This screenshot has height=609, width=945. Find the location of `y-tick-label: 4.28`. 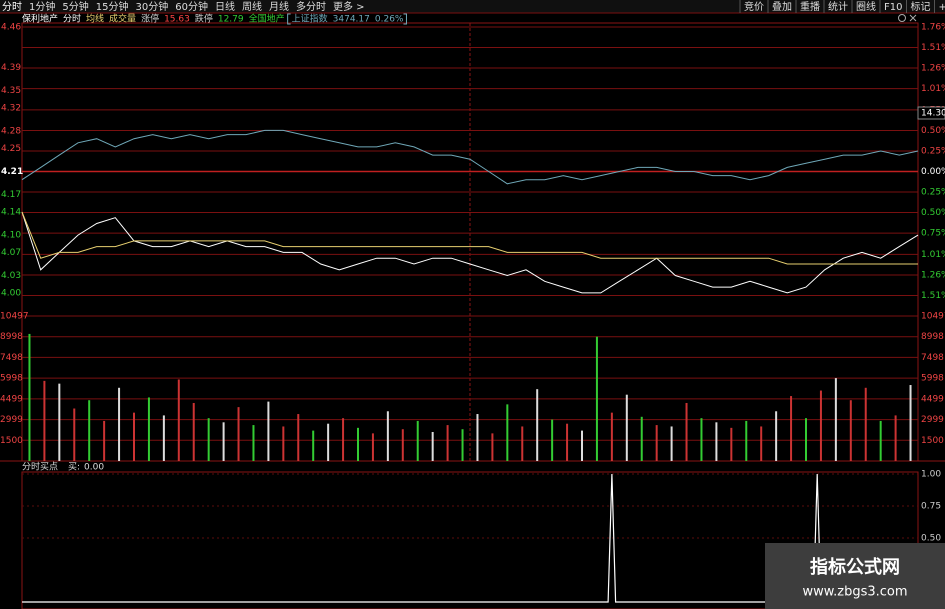

y-tick-label: 4.28 is located at coordinates (11, 132).